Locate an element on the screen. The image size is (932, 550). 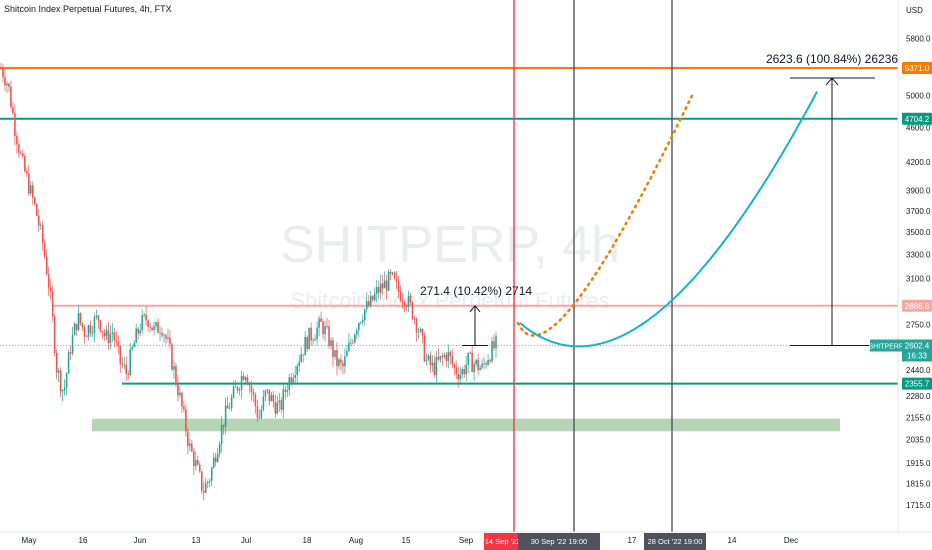
price-tick-label: 1815.0 is located at coordinates (918, 484).